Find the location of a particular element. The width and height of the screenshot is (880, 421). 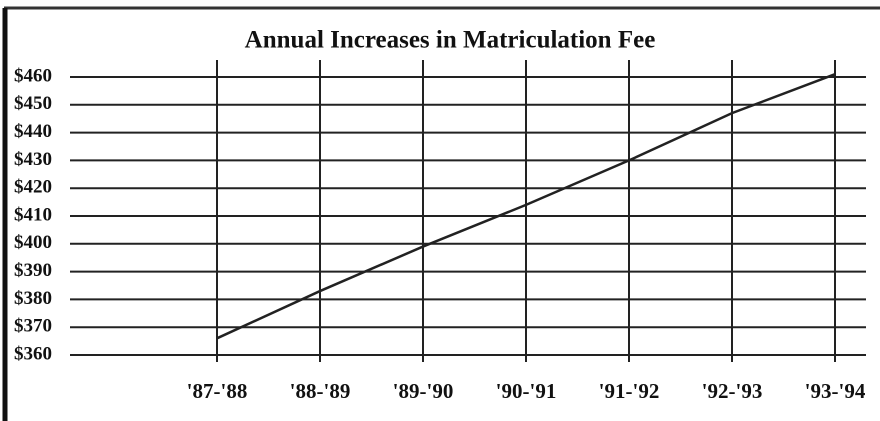

x-tick-label: '87-'88 is located at coordinates (217, 391).